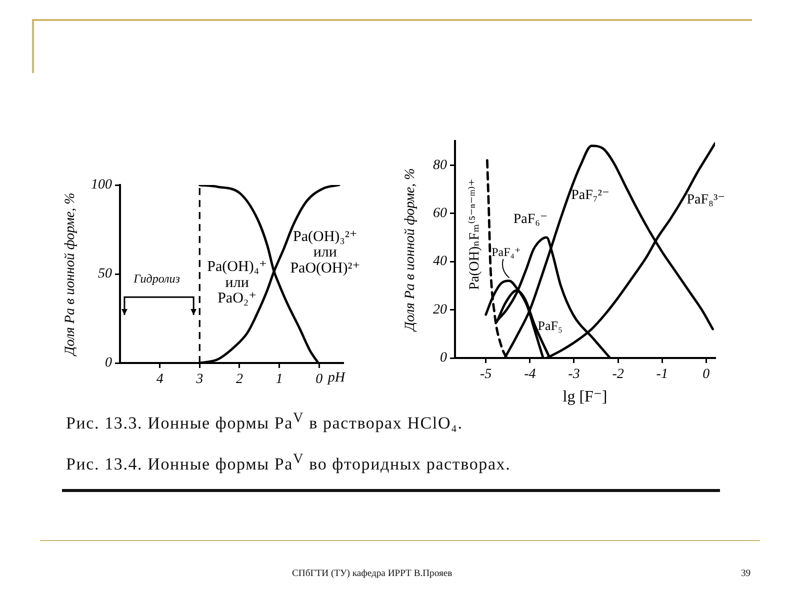  What do you see at coordinates (199, 380) in the screenshot?
I see `x-tick-label: 3` at bounding box center [199, 380].